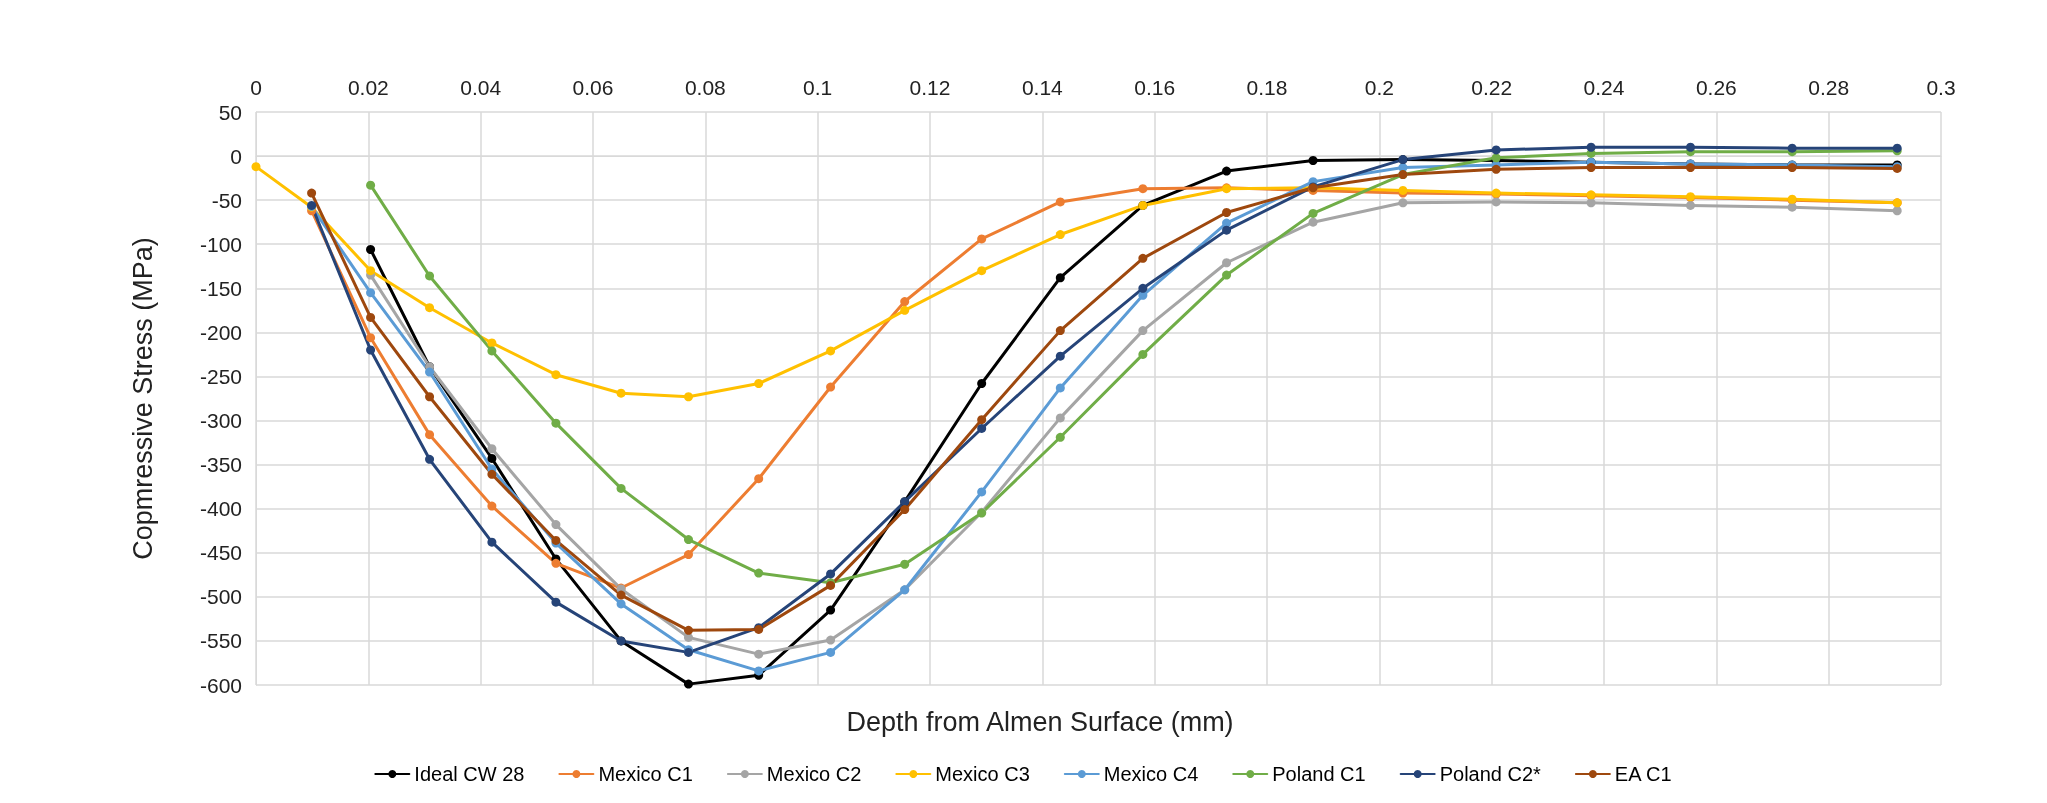  I want to click on legend-label: Mexico C1, so click(645, 774).